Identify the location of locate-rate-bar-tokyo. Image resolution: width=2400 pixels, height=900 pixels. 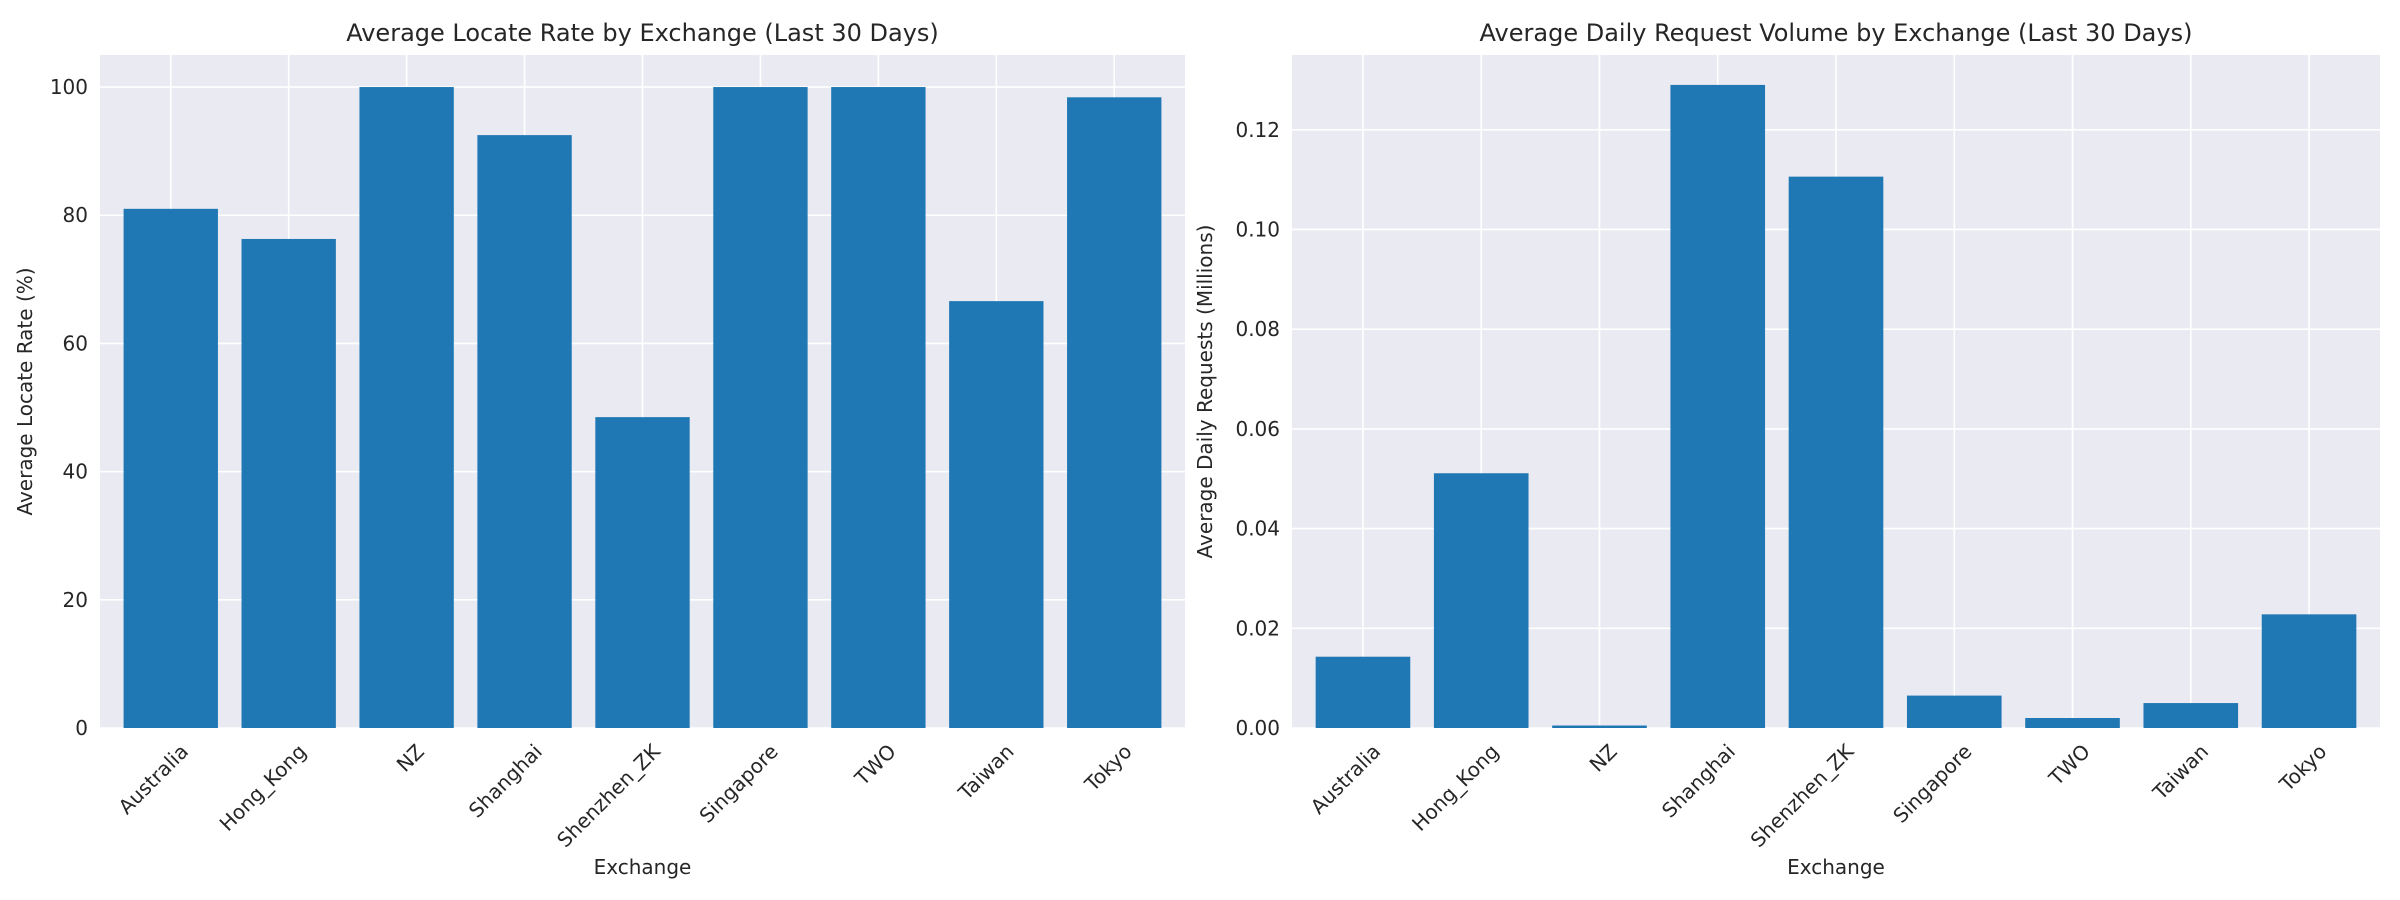
(1114, 412).